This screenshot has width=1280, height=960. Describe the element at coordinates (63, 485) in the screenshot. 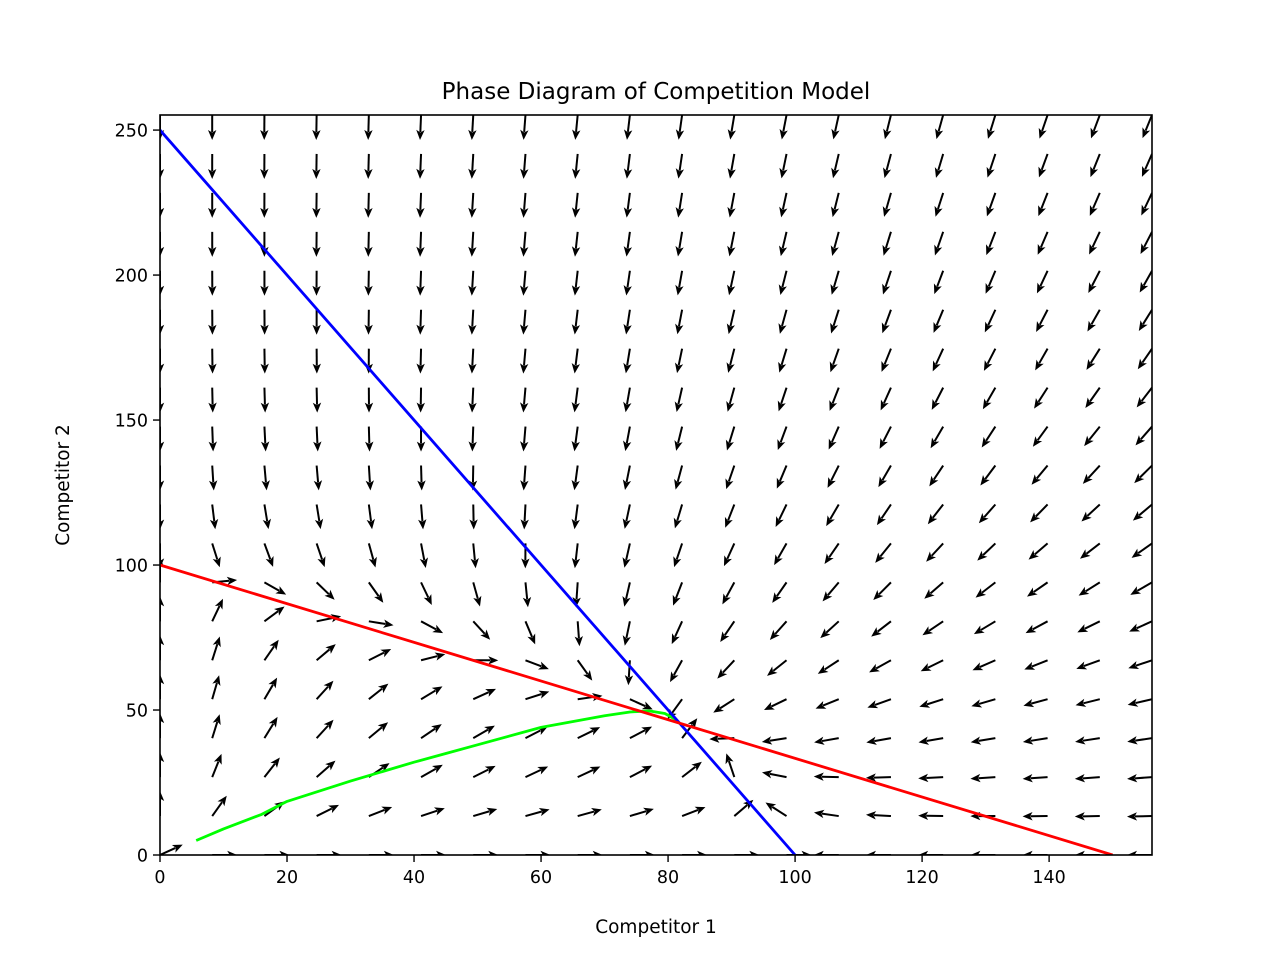

I see `y-axis-label: Competitor 2` at that location.